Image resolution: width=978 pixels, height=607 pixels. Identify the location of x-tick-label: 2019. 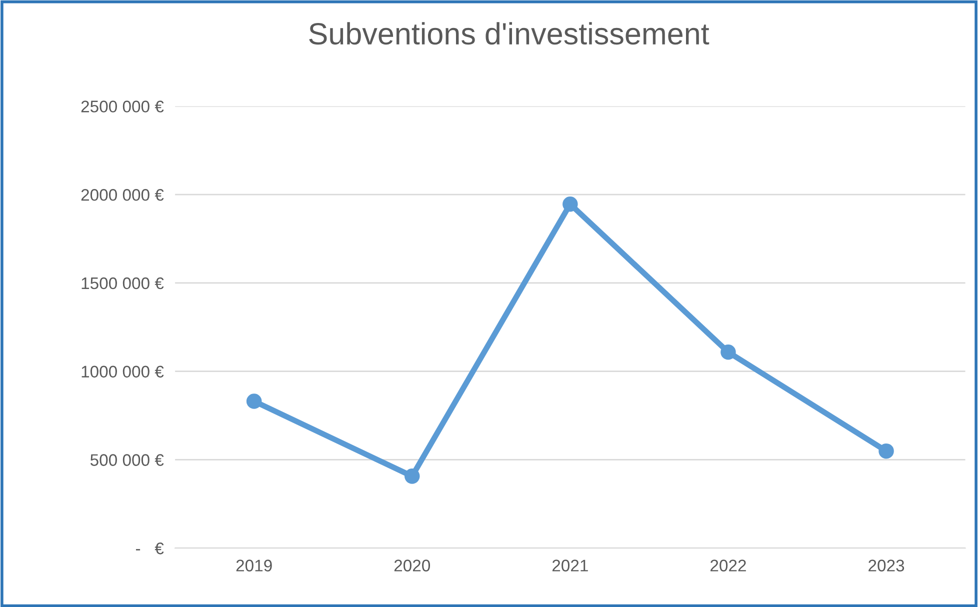
(254, 566).